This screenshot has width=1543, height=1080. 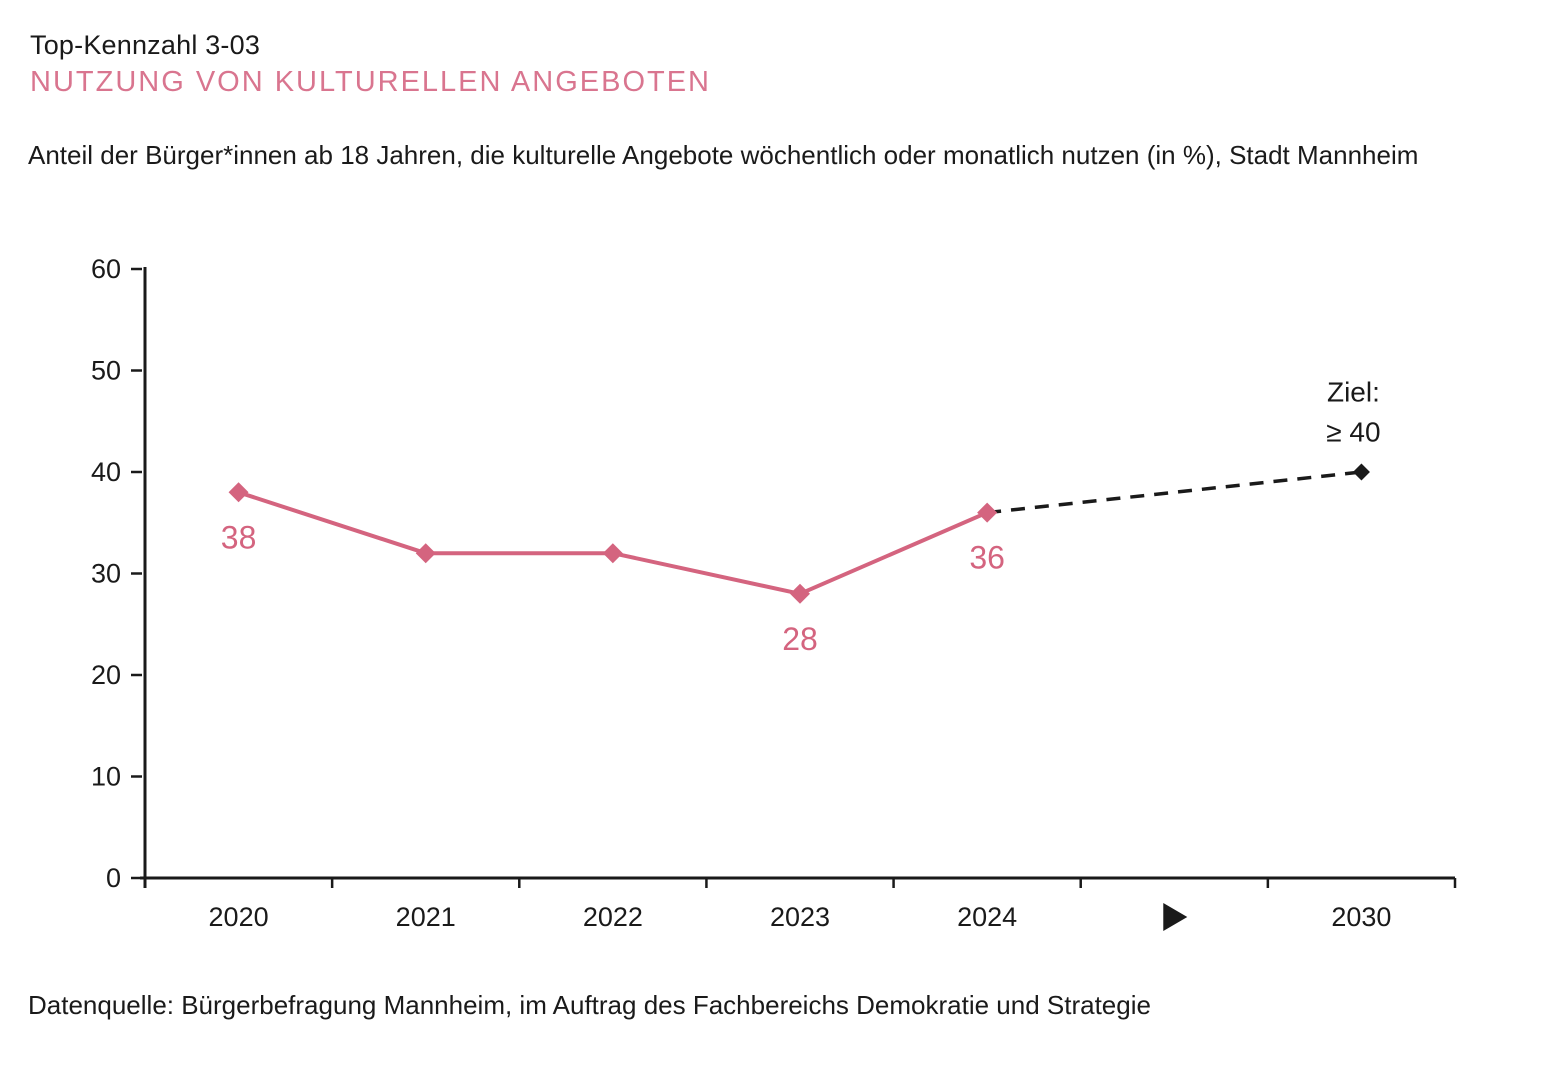 I want to click on y-tick-label: 50, so click(x=106, y=371).